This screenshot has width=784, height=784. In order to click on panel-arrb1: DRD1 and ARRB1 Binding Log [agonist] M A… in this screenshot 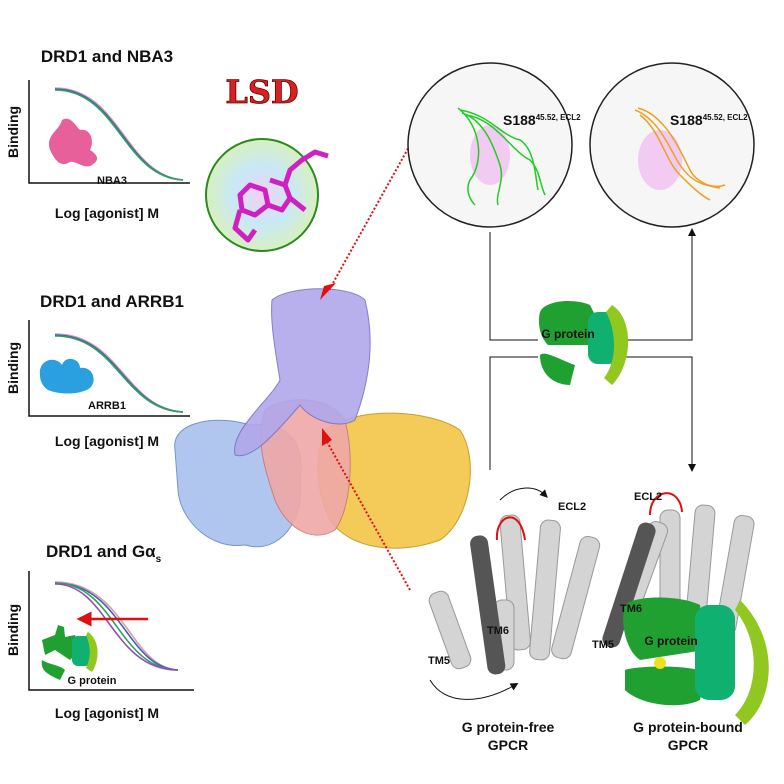, I will do `click(97, 370)`.